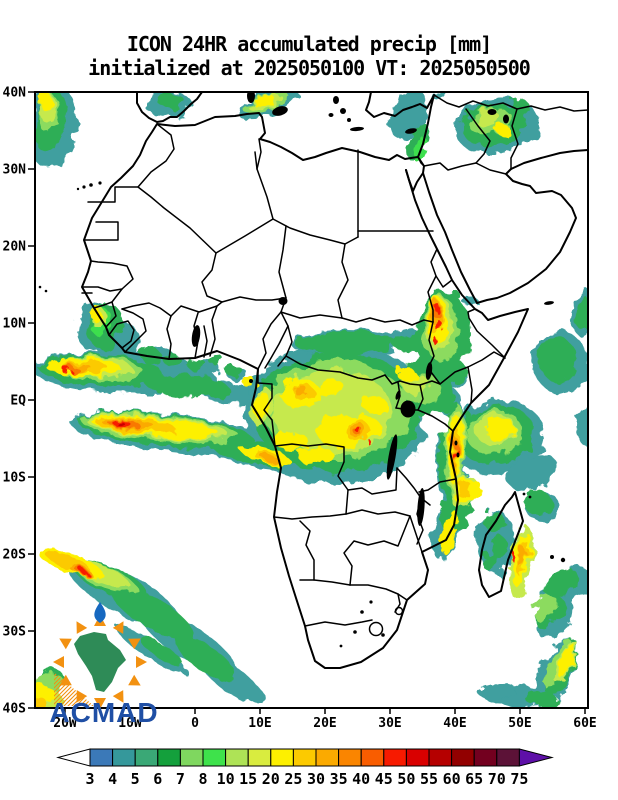  I want to click on colorbar-value-3: 3, so click(89, 779).